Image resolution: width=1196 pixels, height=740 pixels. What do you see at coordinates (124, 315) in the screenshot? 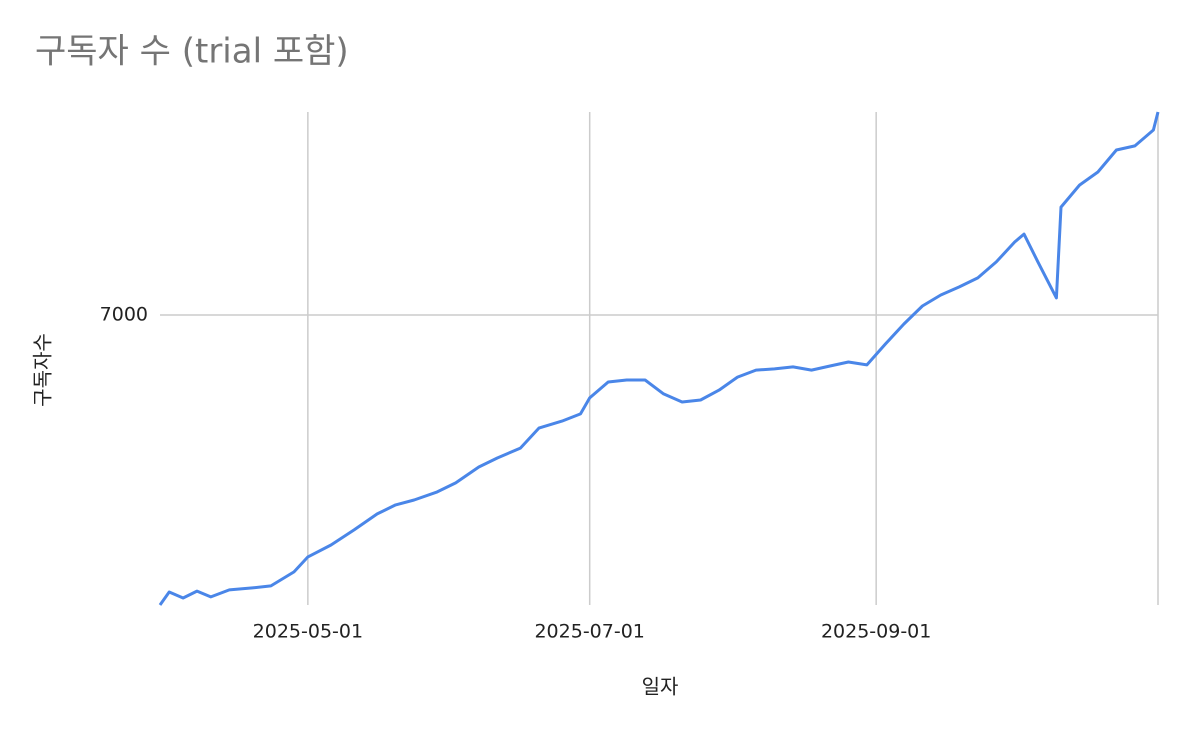
I see `y-tick-label: 7000` at bounding box center [124, 315].